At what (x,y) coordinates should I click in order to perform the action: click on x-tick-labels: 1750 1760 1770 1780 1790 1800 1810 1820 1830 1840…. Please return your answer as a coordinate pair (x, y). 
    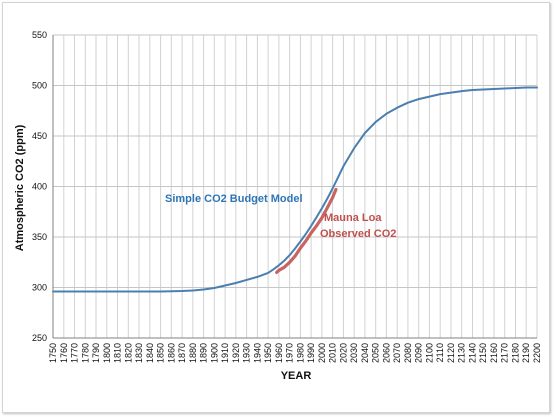
    Looking at the image, I should click on (295, 353).